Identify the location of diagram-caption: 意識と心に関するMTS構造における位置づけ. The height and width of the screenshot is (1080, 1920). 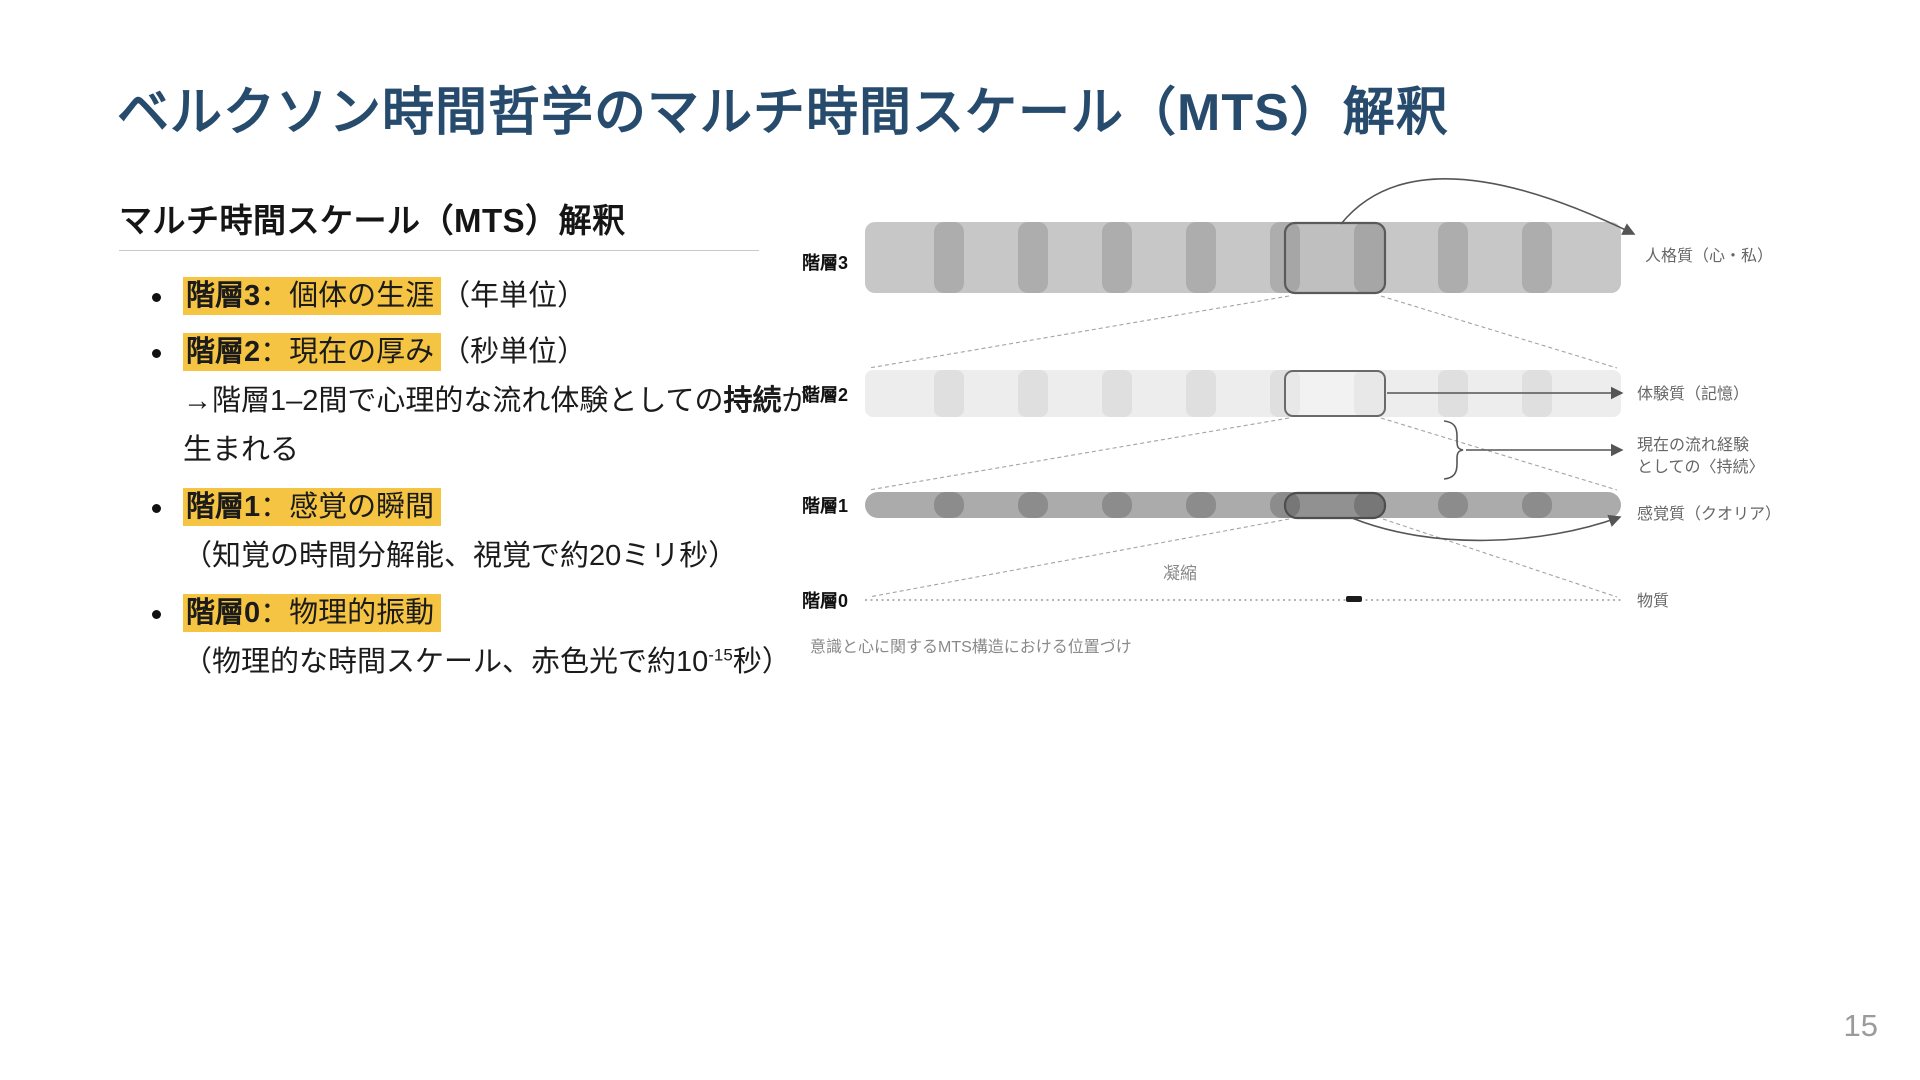
(971, 646).